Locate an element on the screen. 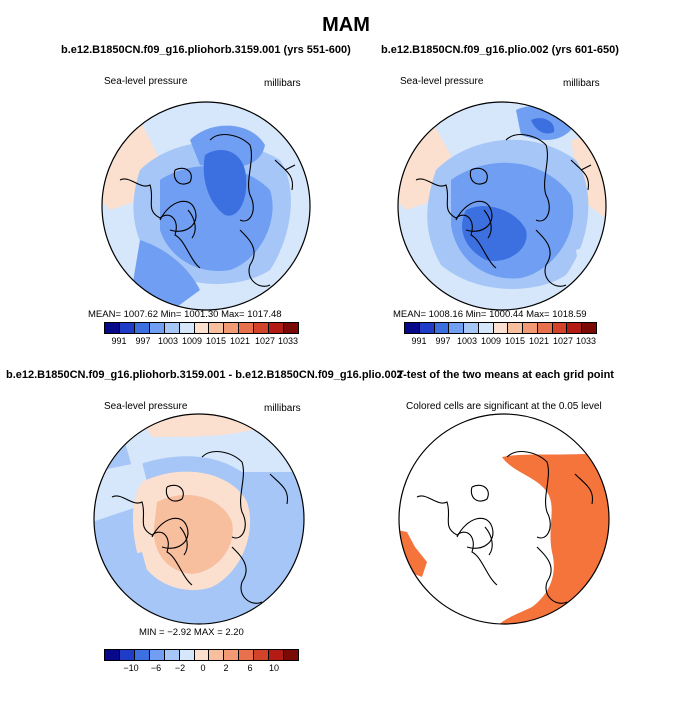  panel-3-colorbar is located at coordinates (201, 655).